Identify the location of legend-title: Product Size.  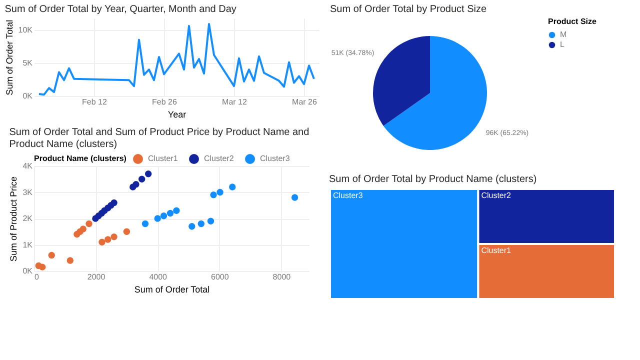
(573, 21).